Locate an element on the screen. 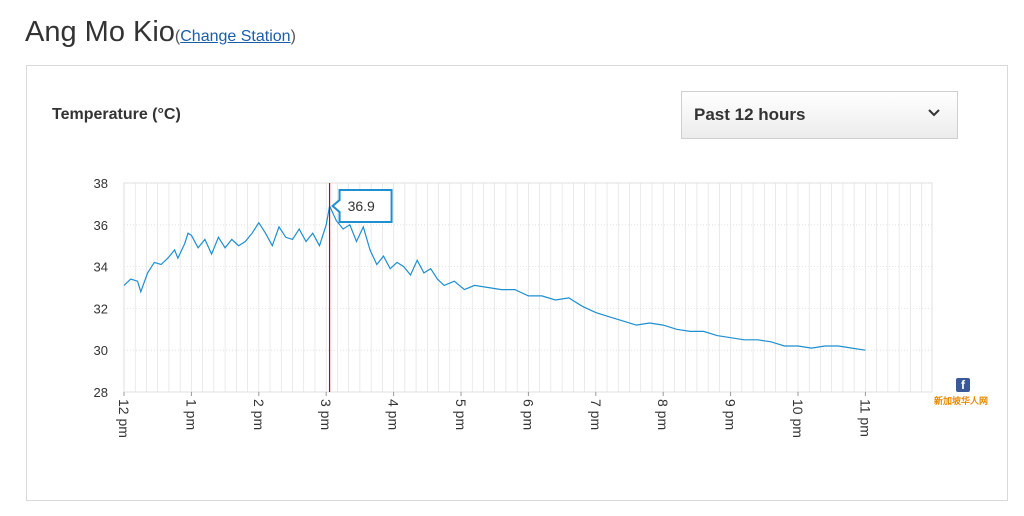 The image size is (1024, 516). paren-open: ( is located at coordinates (177, 36).